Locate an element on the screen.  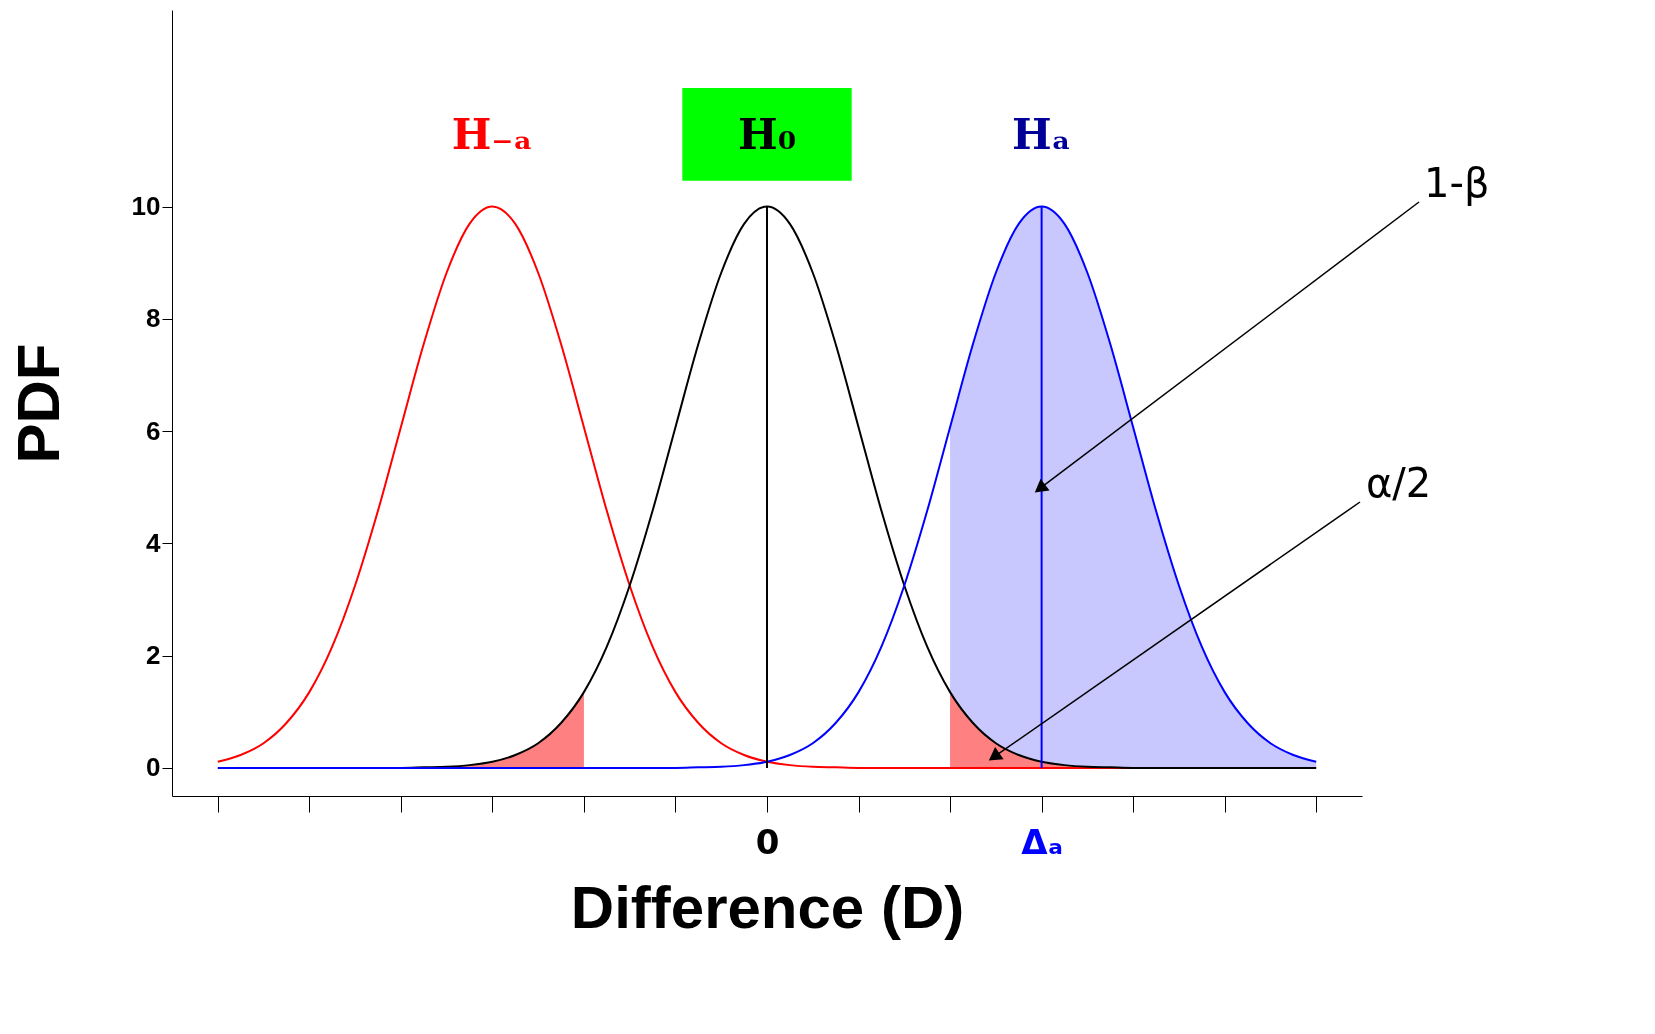
y-tick-label: 6 is located at coordinates (153, 430).